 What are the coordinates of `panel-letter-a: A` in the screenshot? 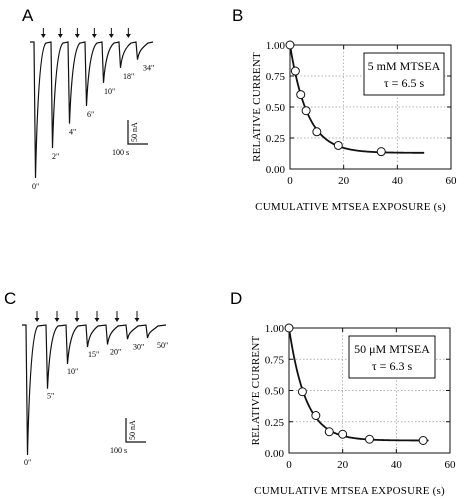 It's located at (28, 15).